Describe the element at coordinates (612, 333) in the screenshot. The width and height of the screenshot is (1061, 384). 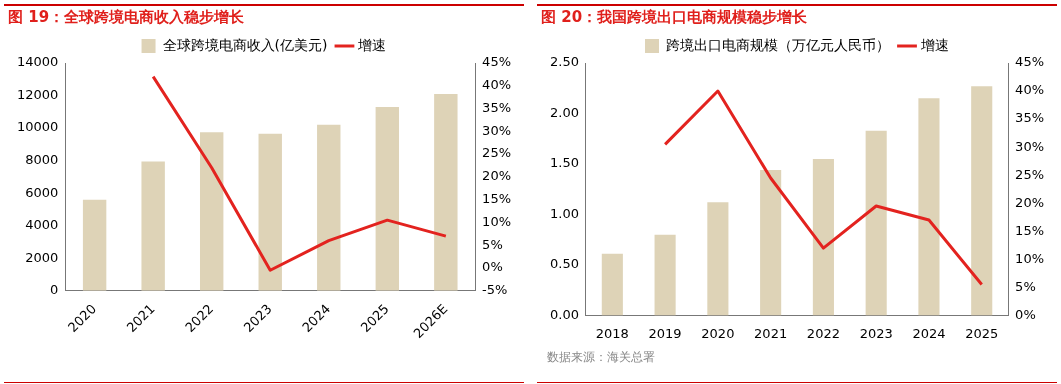
I see `x-tick-label: 2018` at that location.